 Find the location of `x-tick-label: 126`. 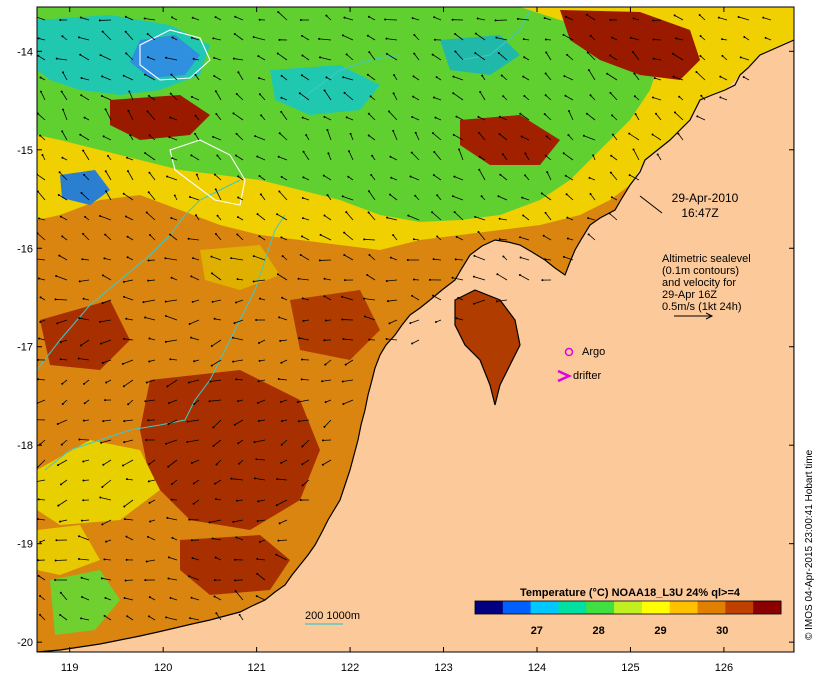

x-tick-label: 126 is located at coordinates (724, 668).